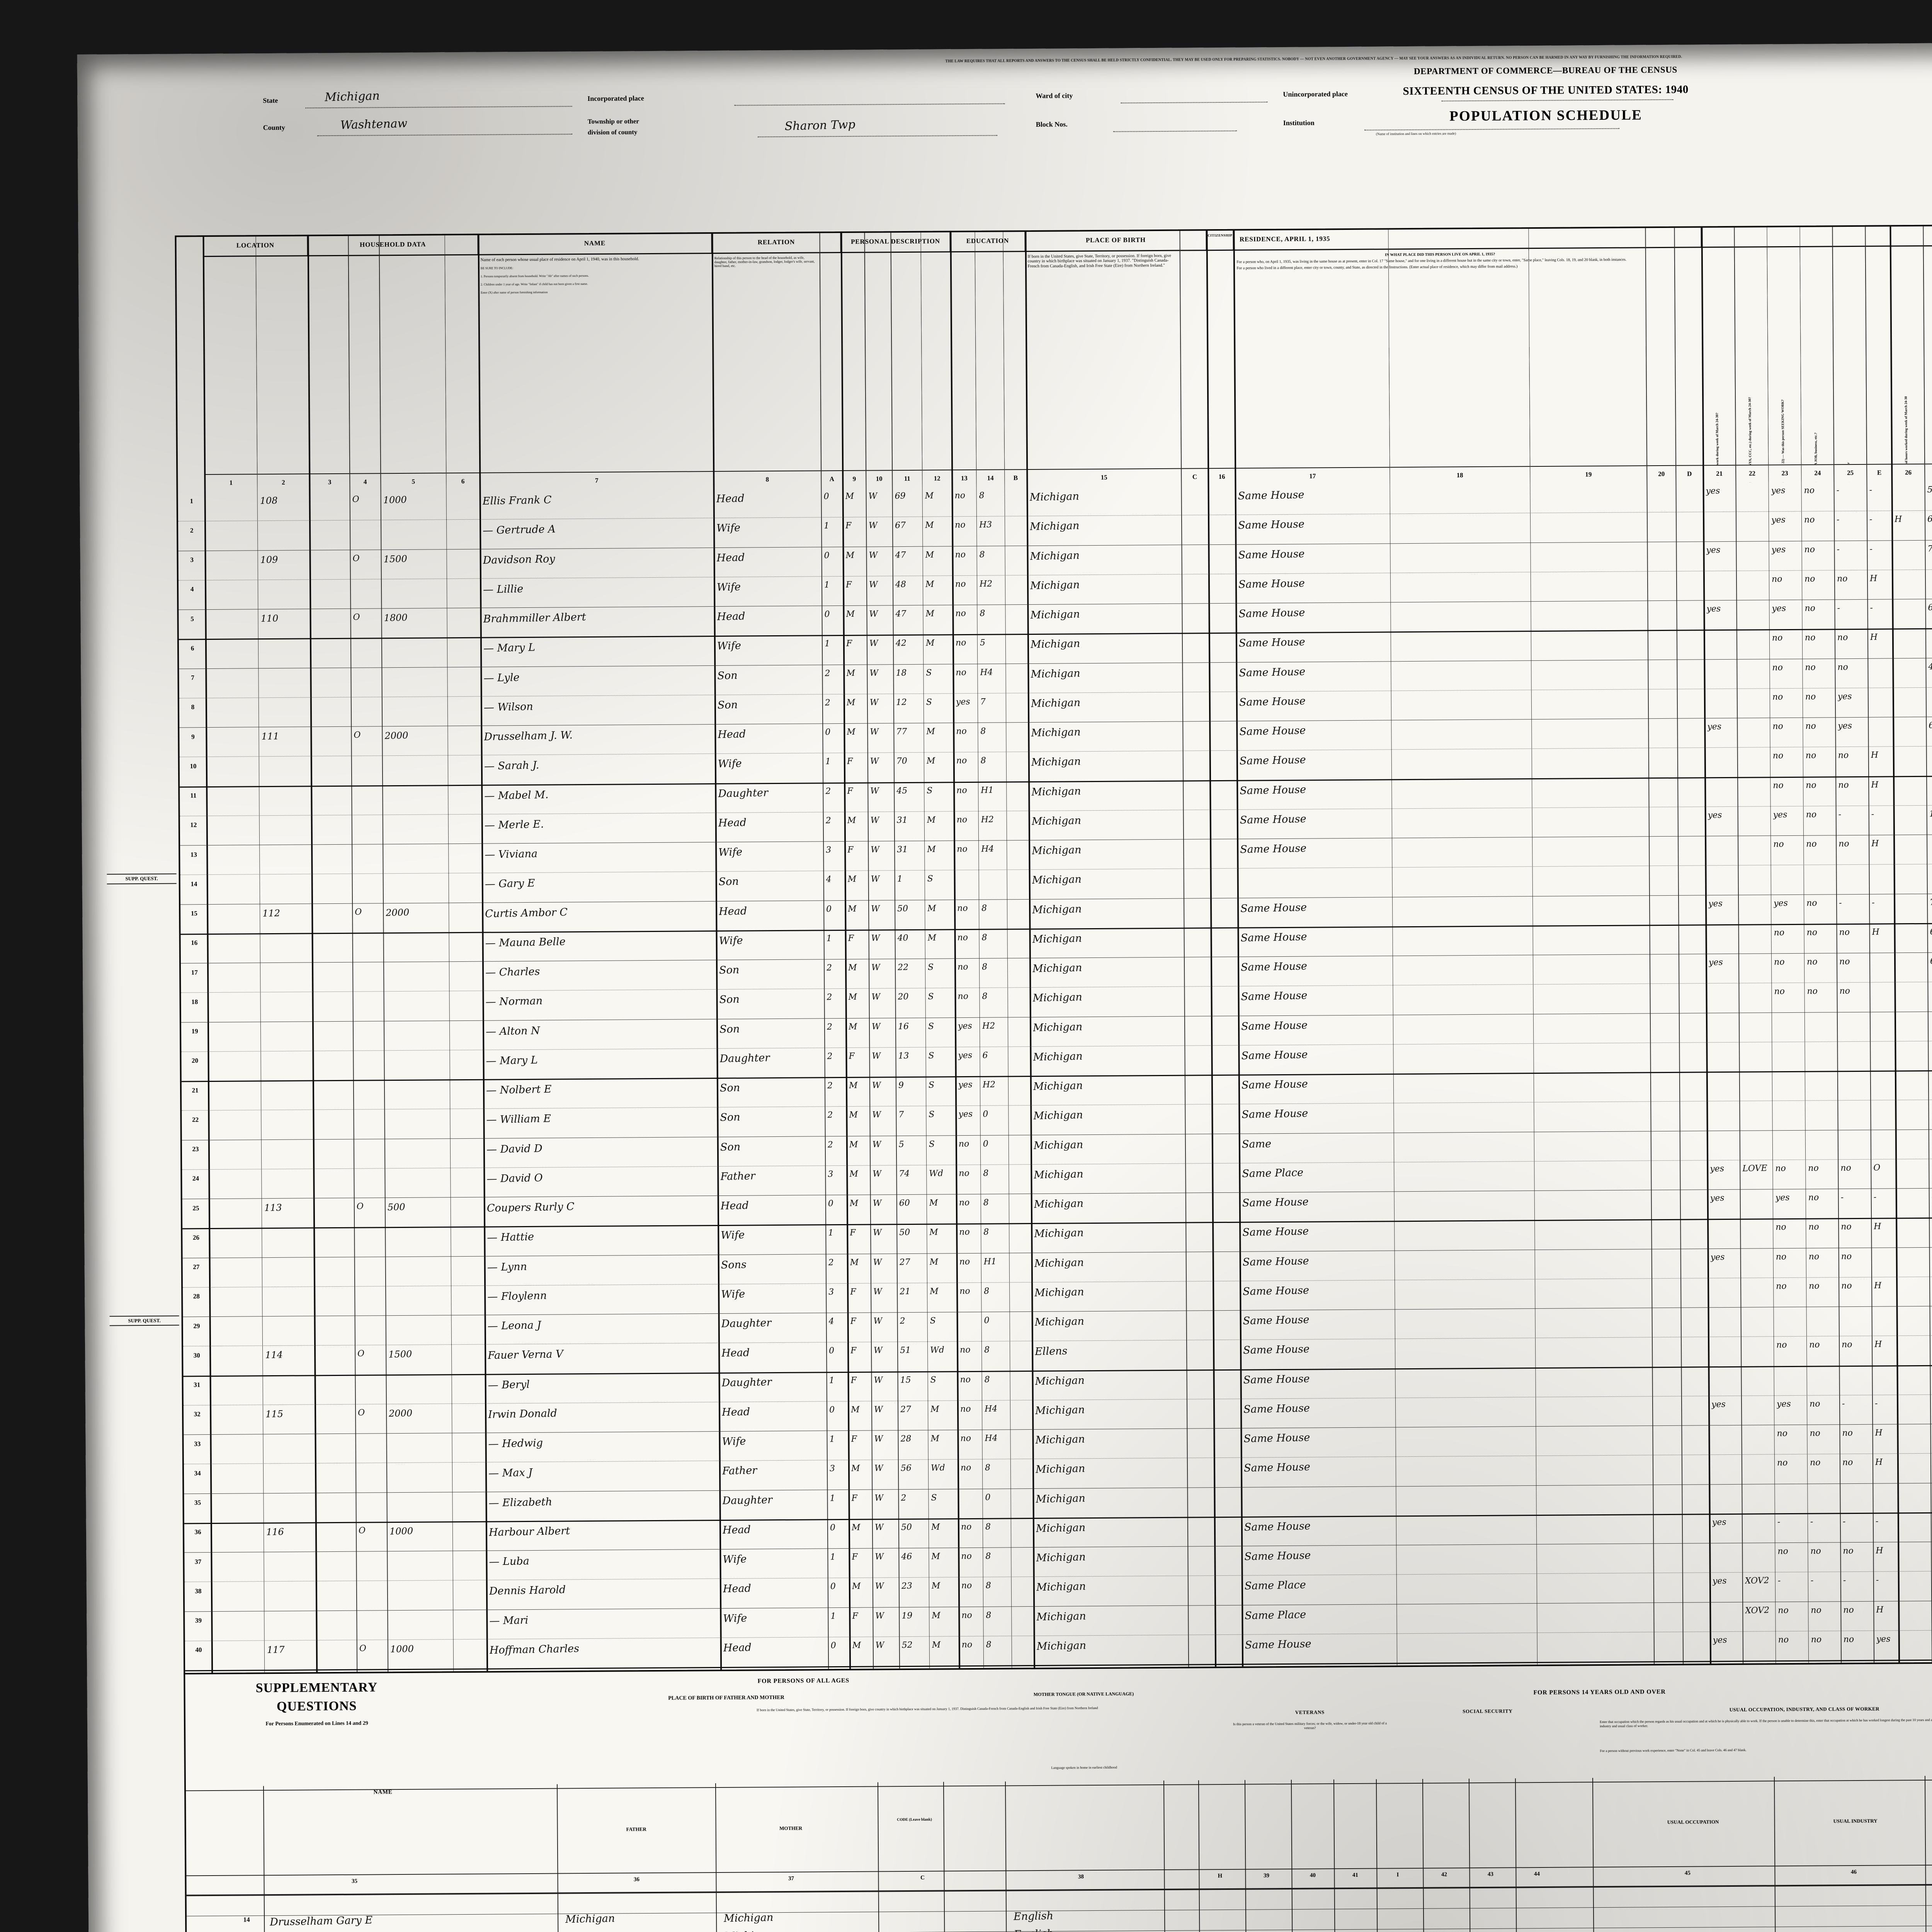 This screenshot has height=1932, width=1932. Describe the element at coordinates (398, 912) in the screenshot. I see `cell-c5: 2000` at that location.